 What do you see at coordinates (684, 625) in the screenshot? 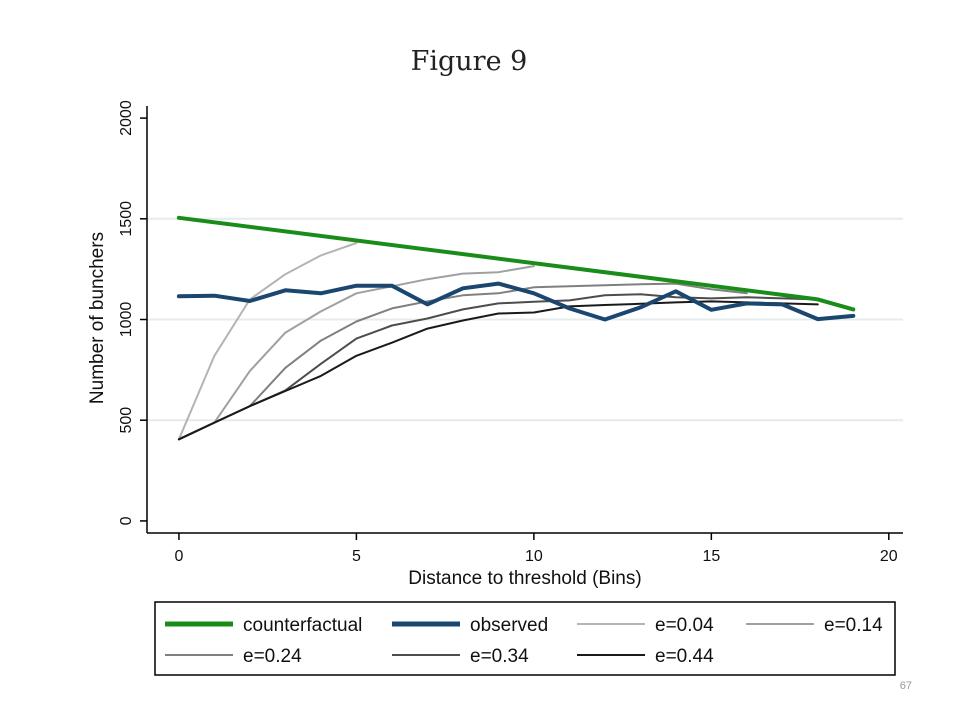
I see `legend-label: e=0.04` at bounding box center [684, 625].